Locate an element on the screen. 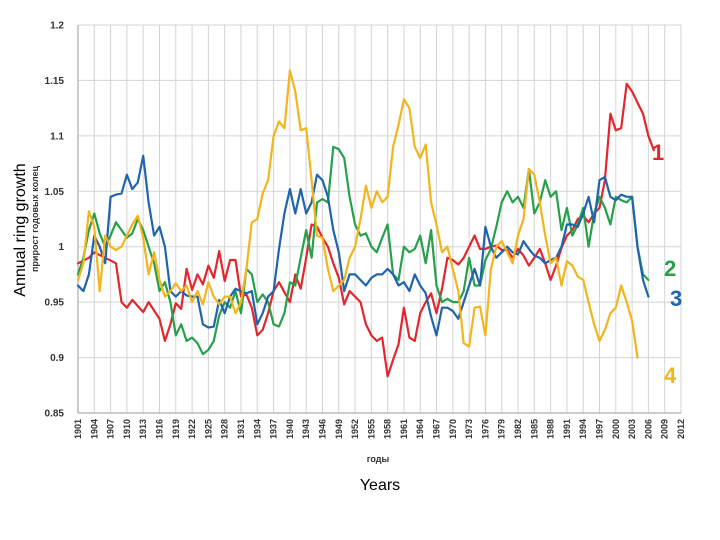 The height and width of the screenshot is (540, 720). x-axis-title: Years is located at coordinates (380, 485).